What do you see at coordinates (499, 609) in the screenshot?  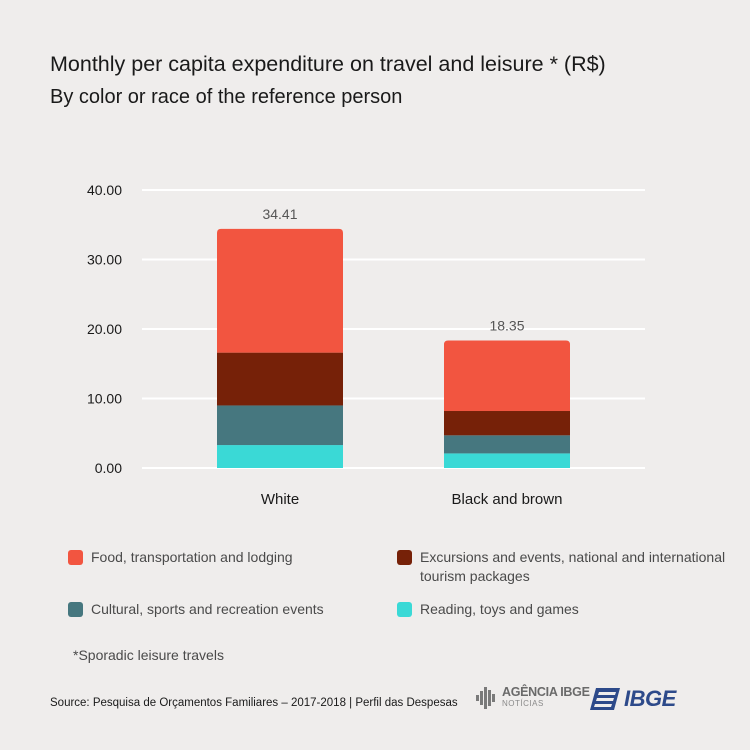 I see `legend-label-reading: Reading, toys and games` at bounding box center [499, 609].